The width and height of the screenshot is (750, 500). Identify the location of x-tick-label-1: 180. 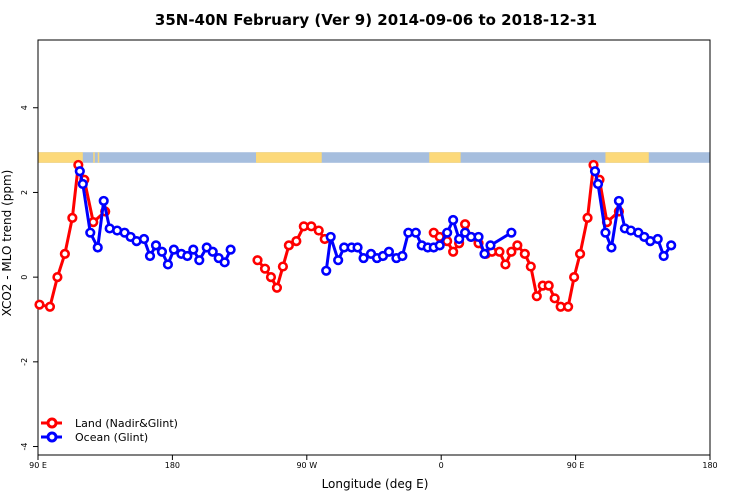
(172, 465).